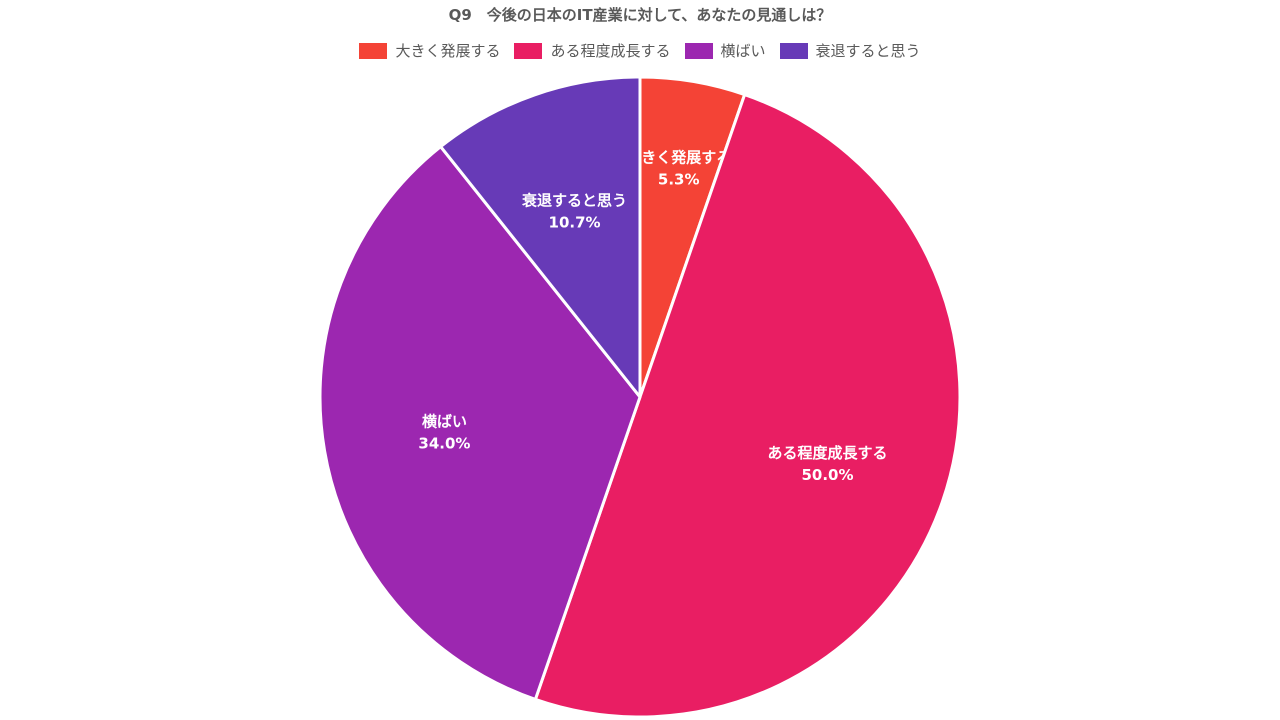  What do you see at coordinates (827, 453) in the screenshot?
I see `slice-category-label-2: ある程度成長する` at bounding box center [827, 453].